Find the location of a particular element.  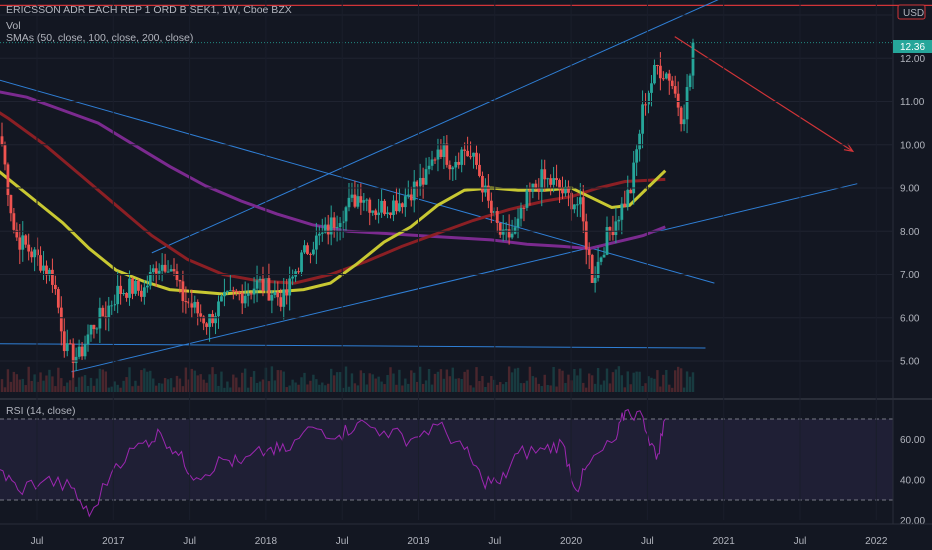

forecast-arrow is located at coordinates (764, 94).